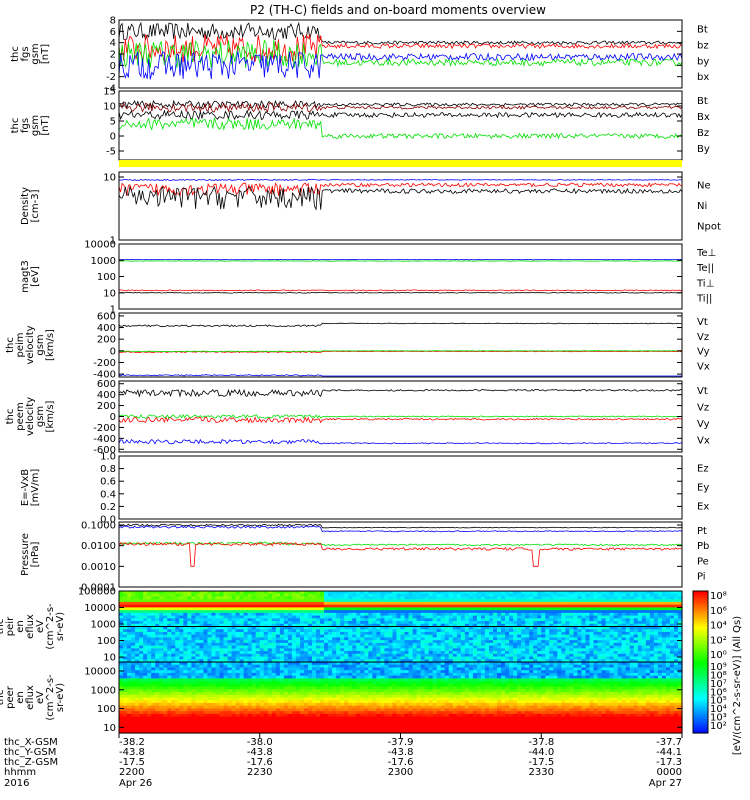 The image size is (750, 800). I want to click on y-tick-label: 400, so click(106, 395).